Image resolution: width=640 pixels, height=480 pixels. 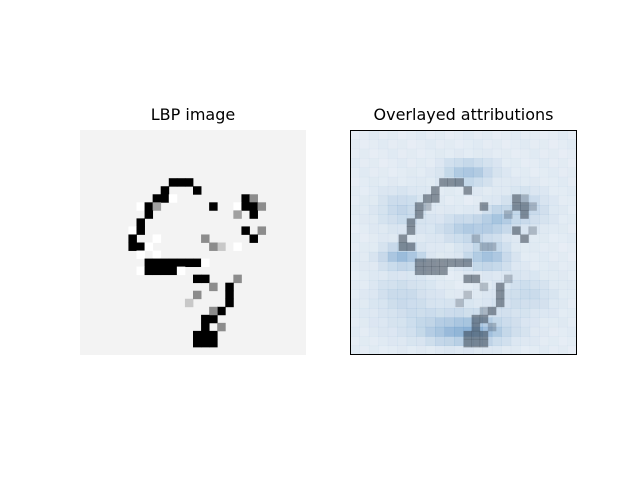 What do you see at coordinates (193, 114) in the screenshot?
I see `lbp-image-title: LBP image` at bounding box center [193, 114].